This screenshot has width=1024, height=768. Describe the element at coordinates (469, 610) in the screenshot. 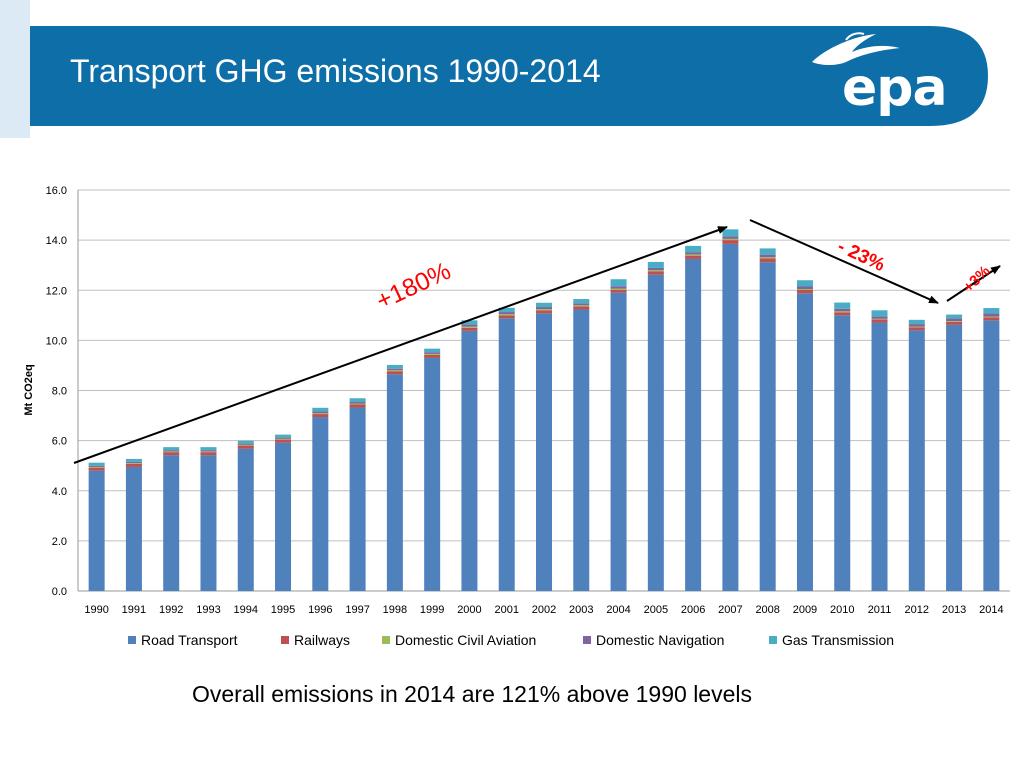

I see `x-tick-label: 2000` at that location.